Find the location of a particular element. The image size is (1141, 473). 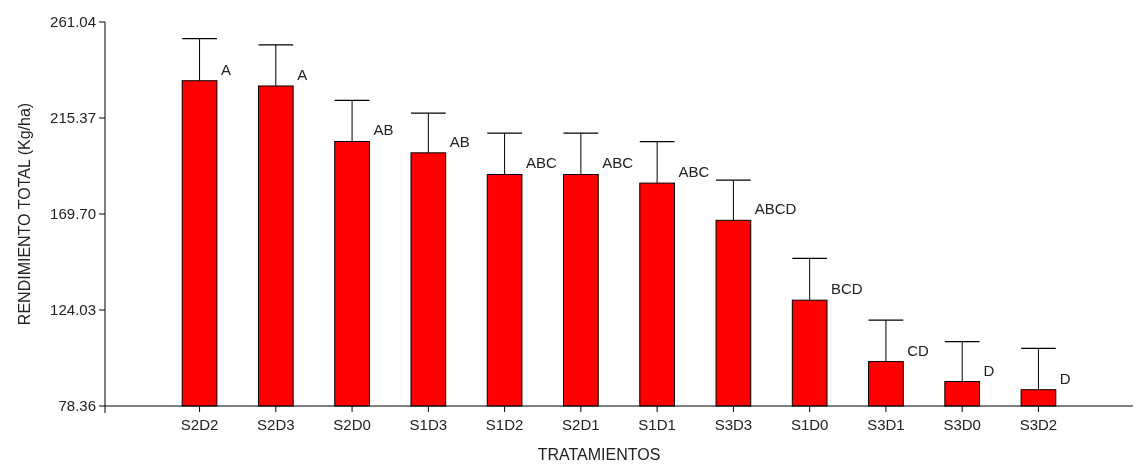

x-tick-label: S3D3 is located at coordinates (733, 424).